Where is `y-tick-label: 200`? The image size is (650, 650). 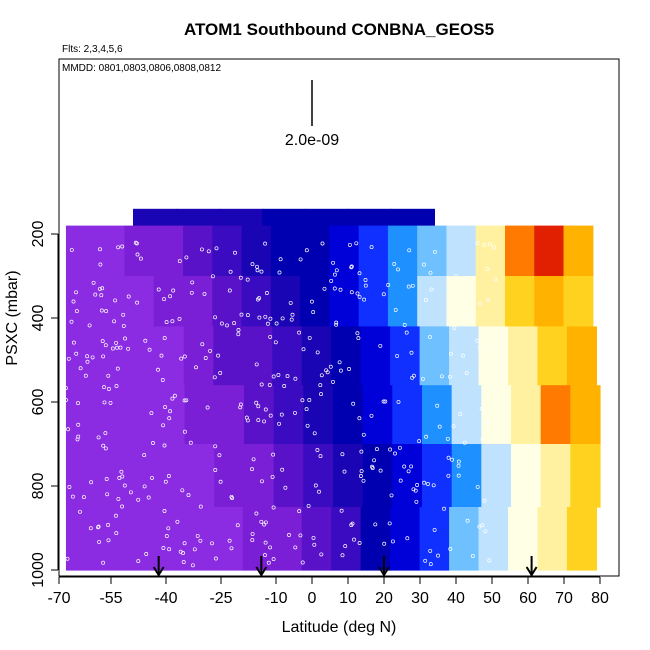
y-tick-label: 200 is located at coordinates (38, 234).